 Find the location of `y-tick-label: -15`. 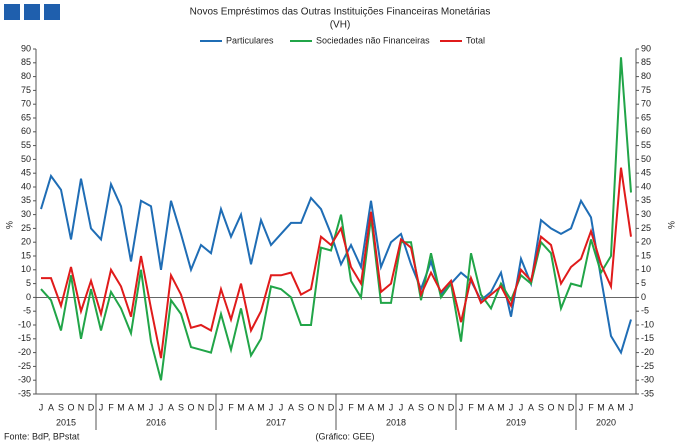

y-tick-label: -15 is located at coordinates (24, 338).